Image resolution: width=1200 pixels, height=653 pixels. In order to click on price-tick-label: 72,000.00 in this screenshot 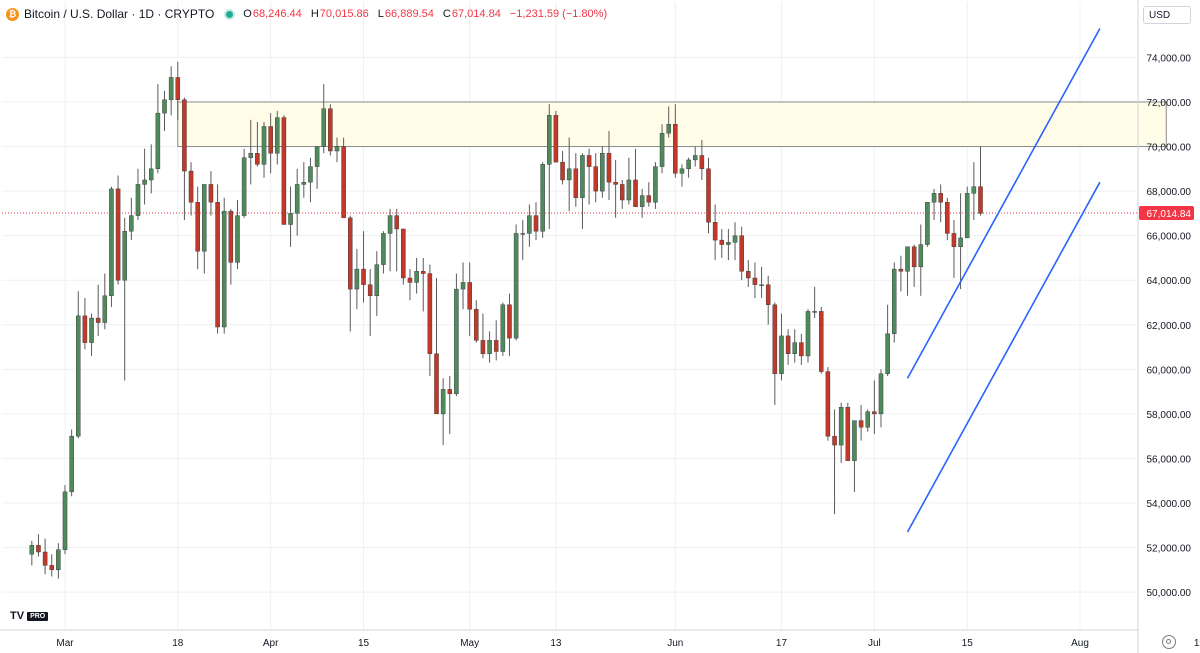, I will do `click(1169, 103)`.